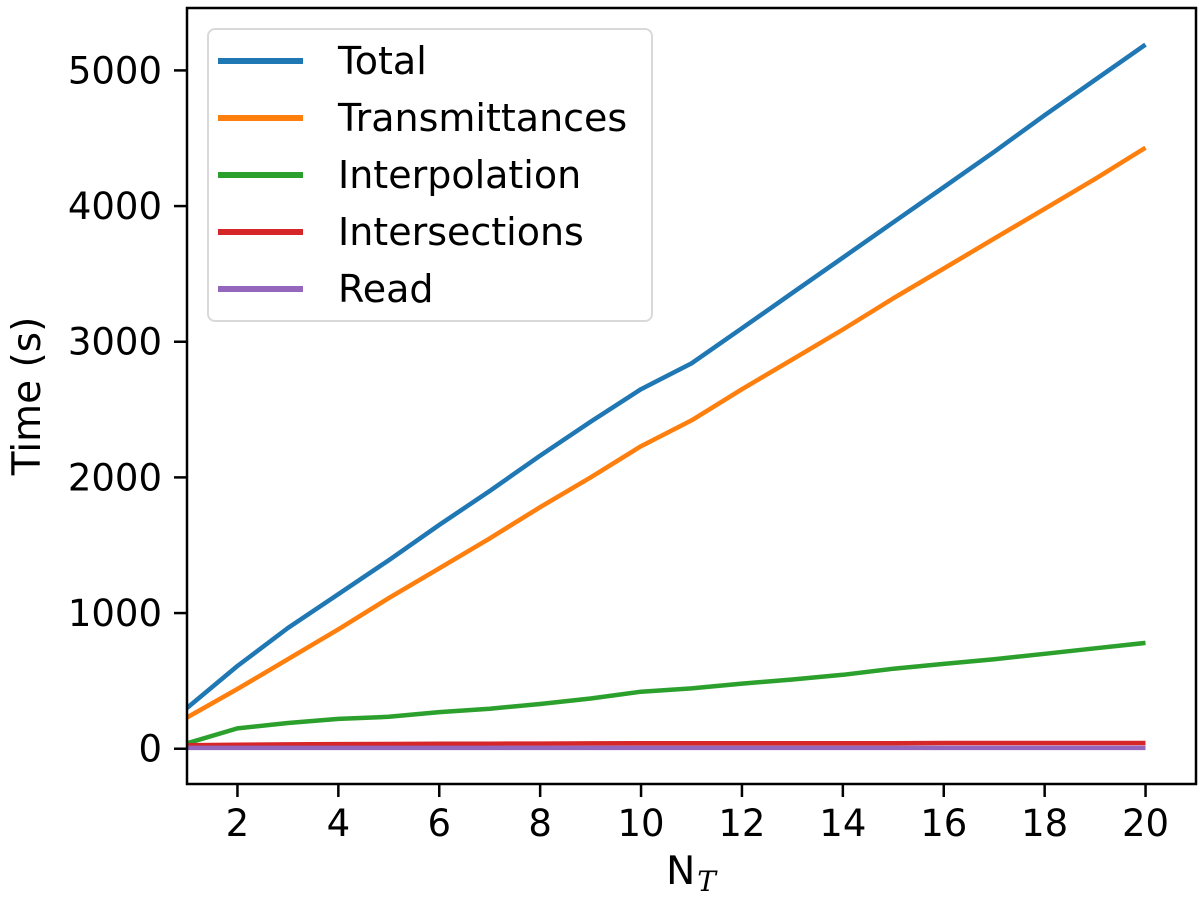 This screenshot has height=907, width=1200. Describe the element at coordinates (115, 613) in the screenshot. I see `y-tick-label: 1000` at that location.